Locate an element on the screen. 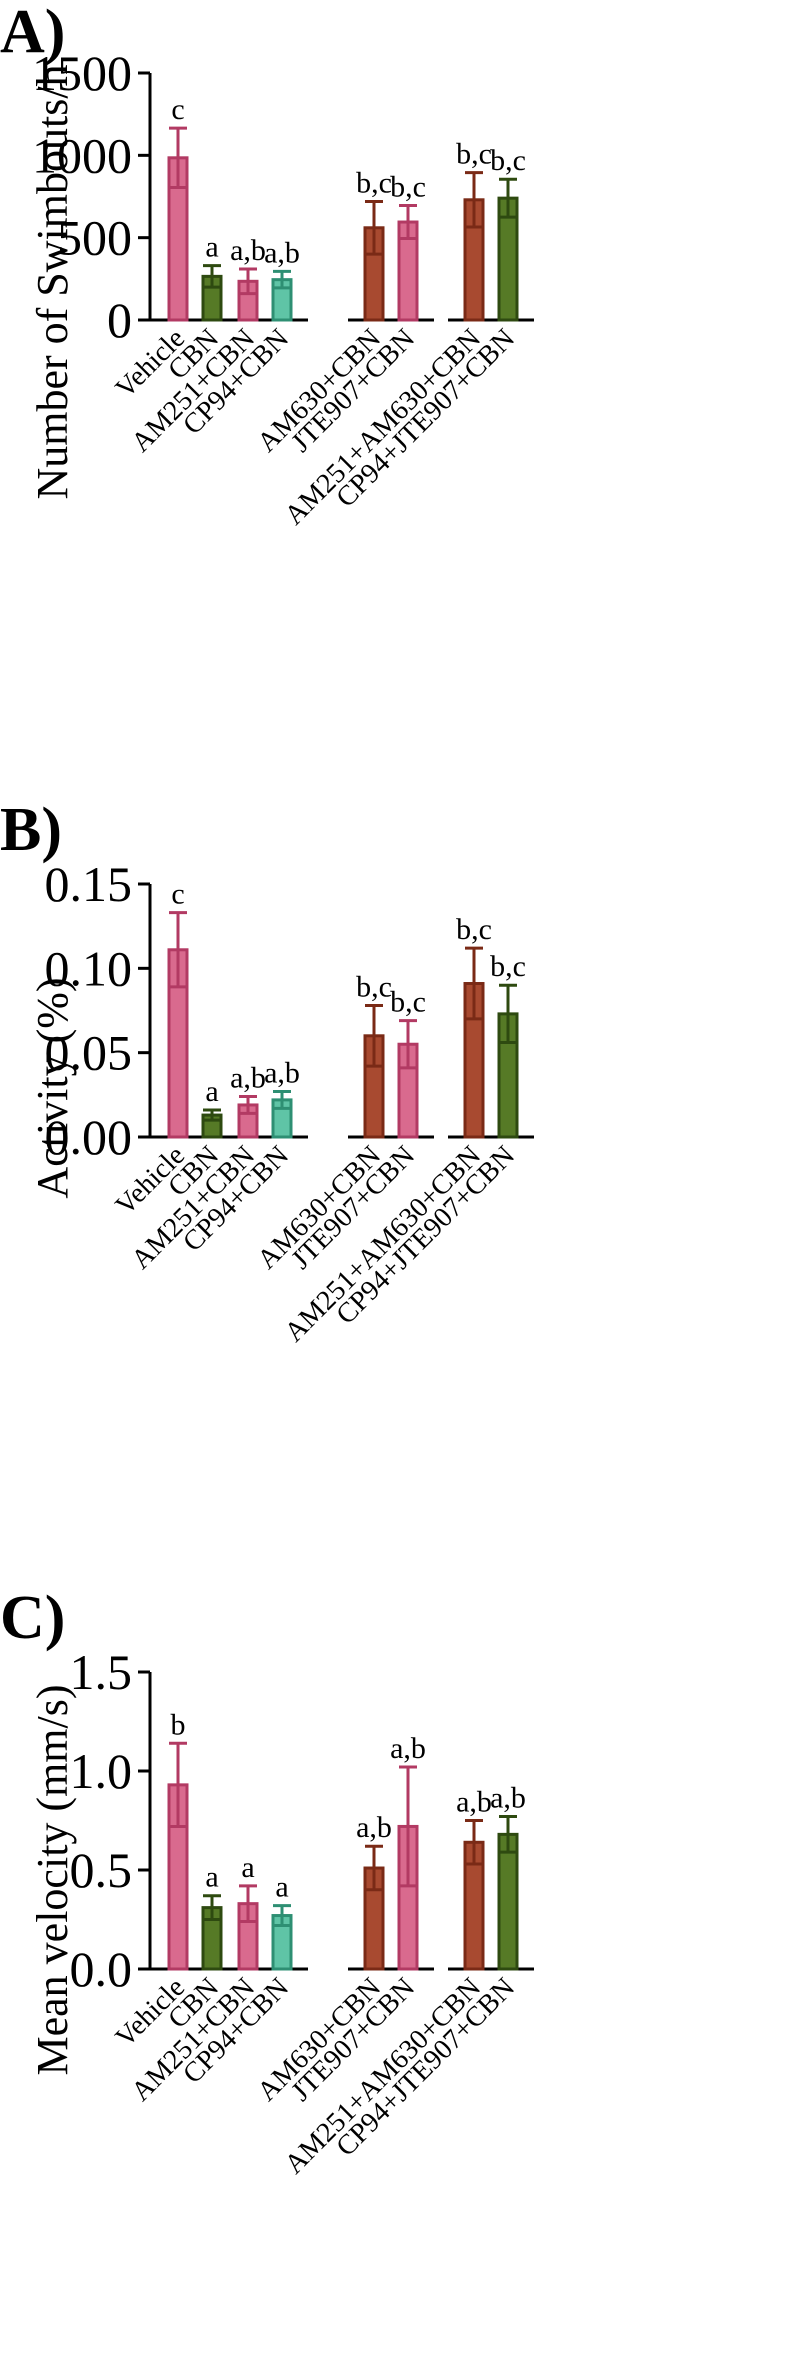 The height and width of the screenshot is (2362, 798). y-axis-label-c: Mean velocity (mm/s) is located at coordinates (52, 1879).